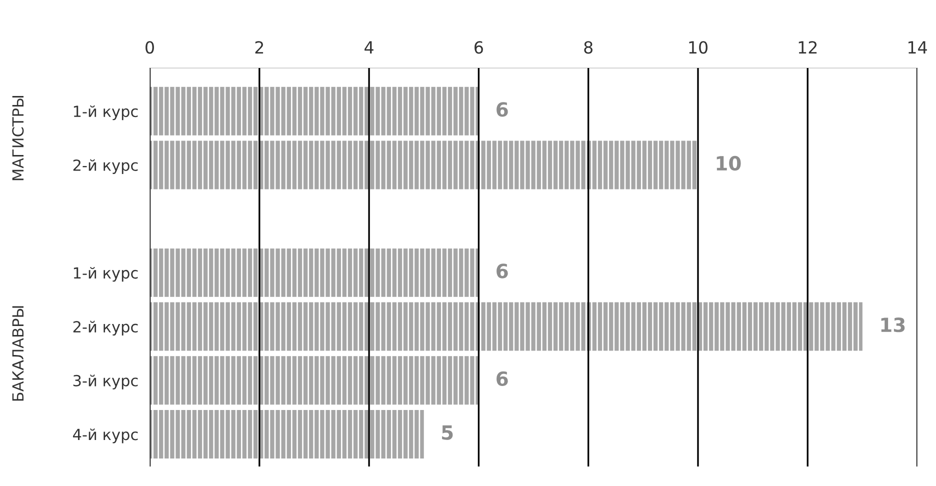 Image resolution: width=936 pixels, height=486 pixels. Describe the element at coordinates (698, 47) in the screenshot. I see `x-tick-label: 10` at that location.